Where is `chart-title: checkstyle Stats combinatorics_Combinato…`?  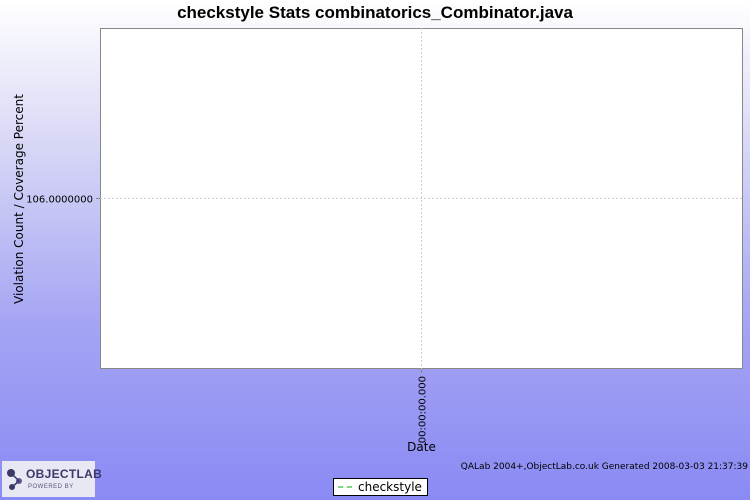 chart-title: checkstyle Stats combinatorics_Combinato… is located at coordinates (375, 12).